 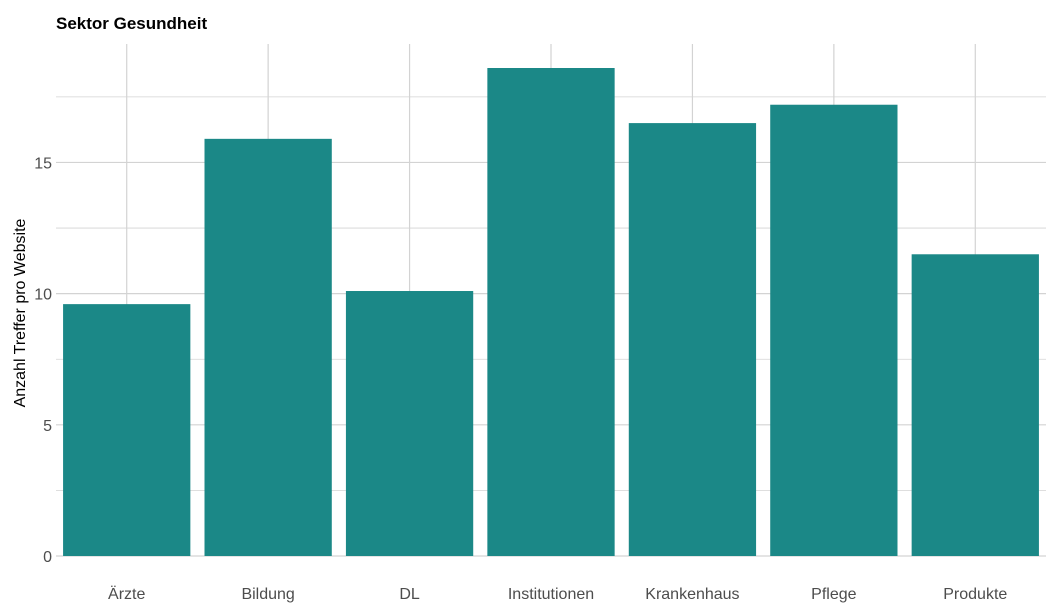 What do you see at coordinates (43, 295) in the screenshot?
I see `y-tick-label: 10` at bounding box center [43, 295].